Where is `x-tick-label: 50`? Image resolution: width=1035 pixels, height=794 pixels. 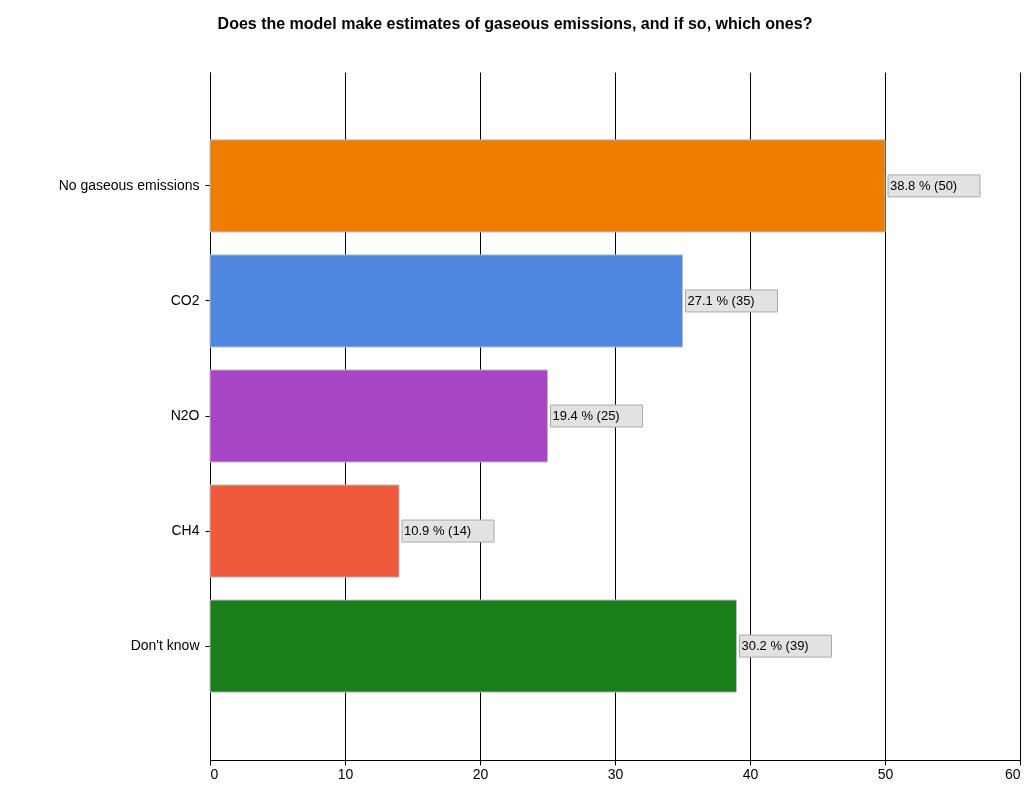 x-tick-label: 50 is located at coordinates (885, 773).